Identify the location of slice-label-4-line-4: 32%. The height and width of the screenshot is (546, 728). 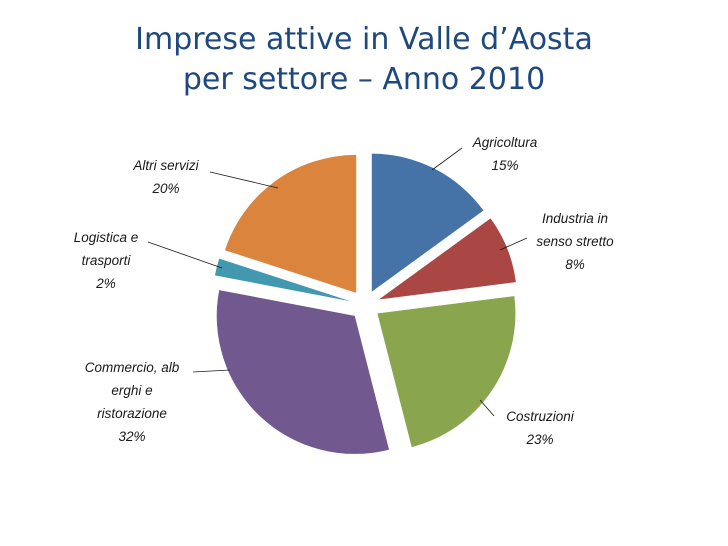
(131, 436).